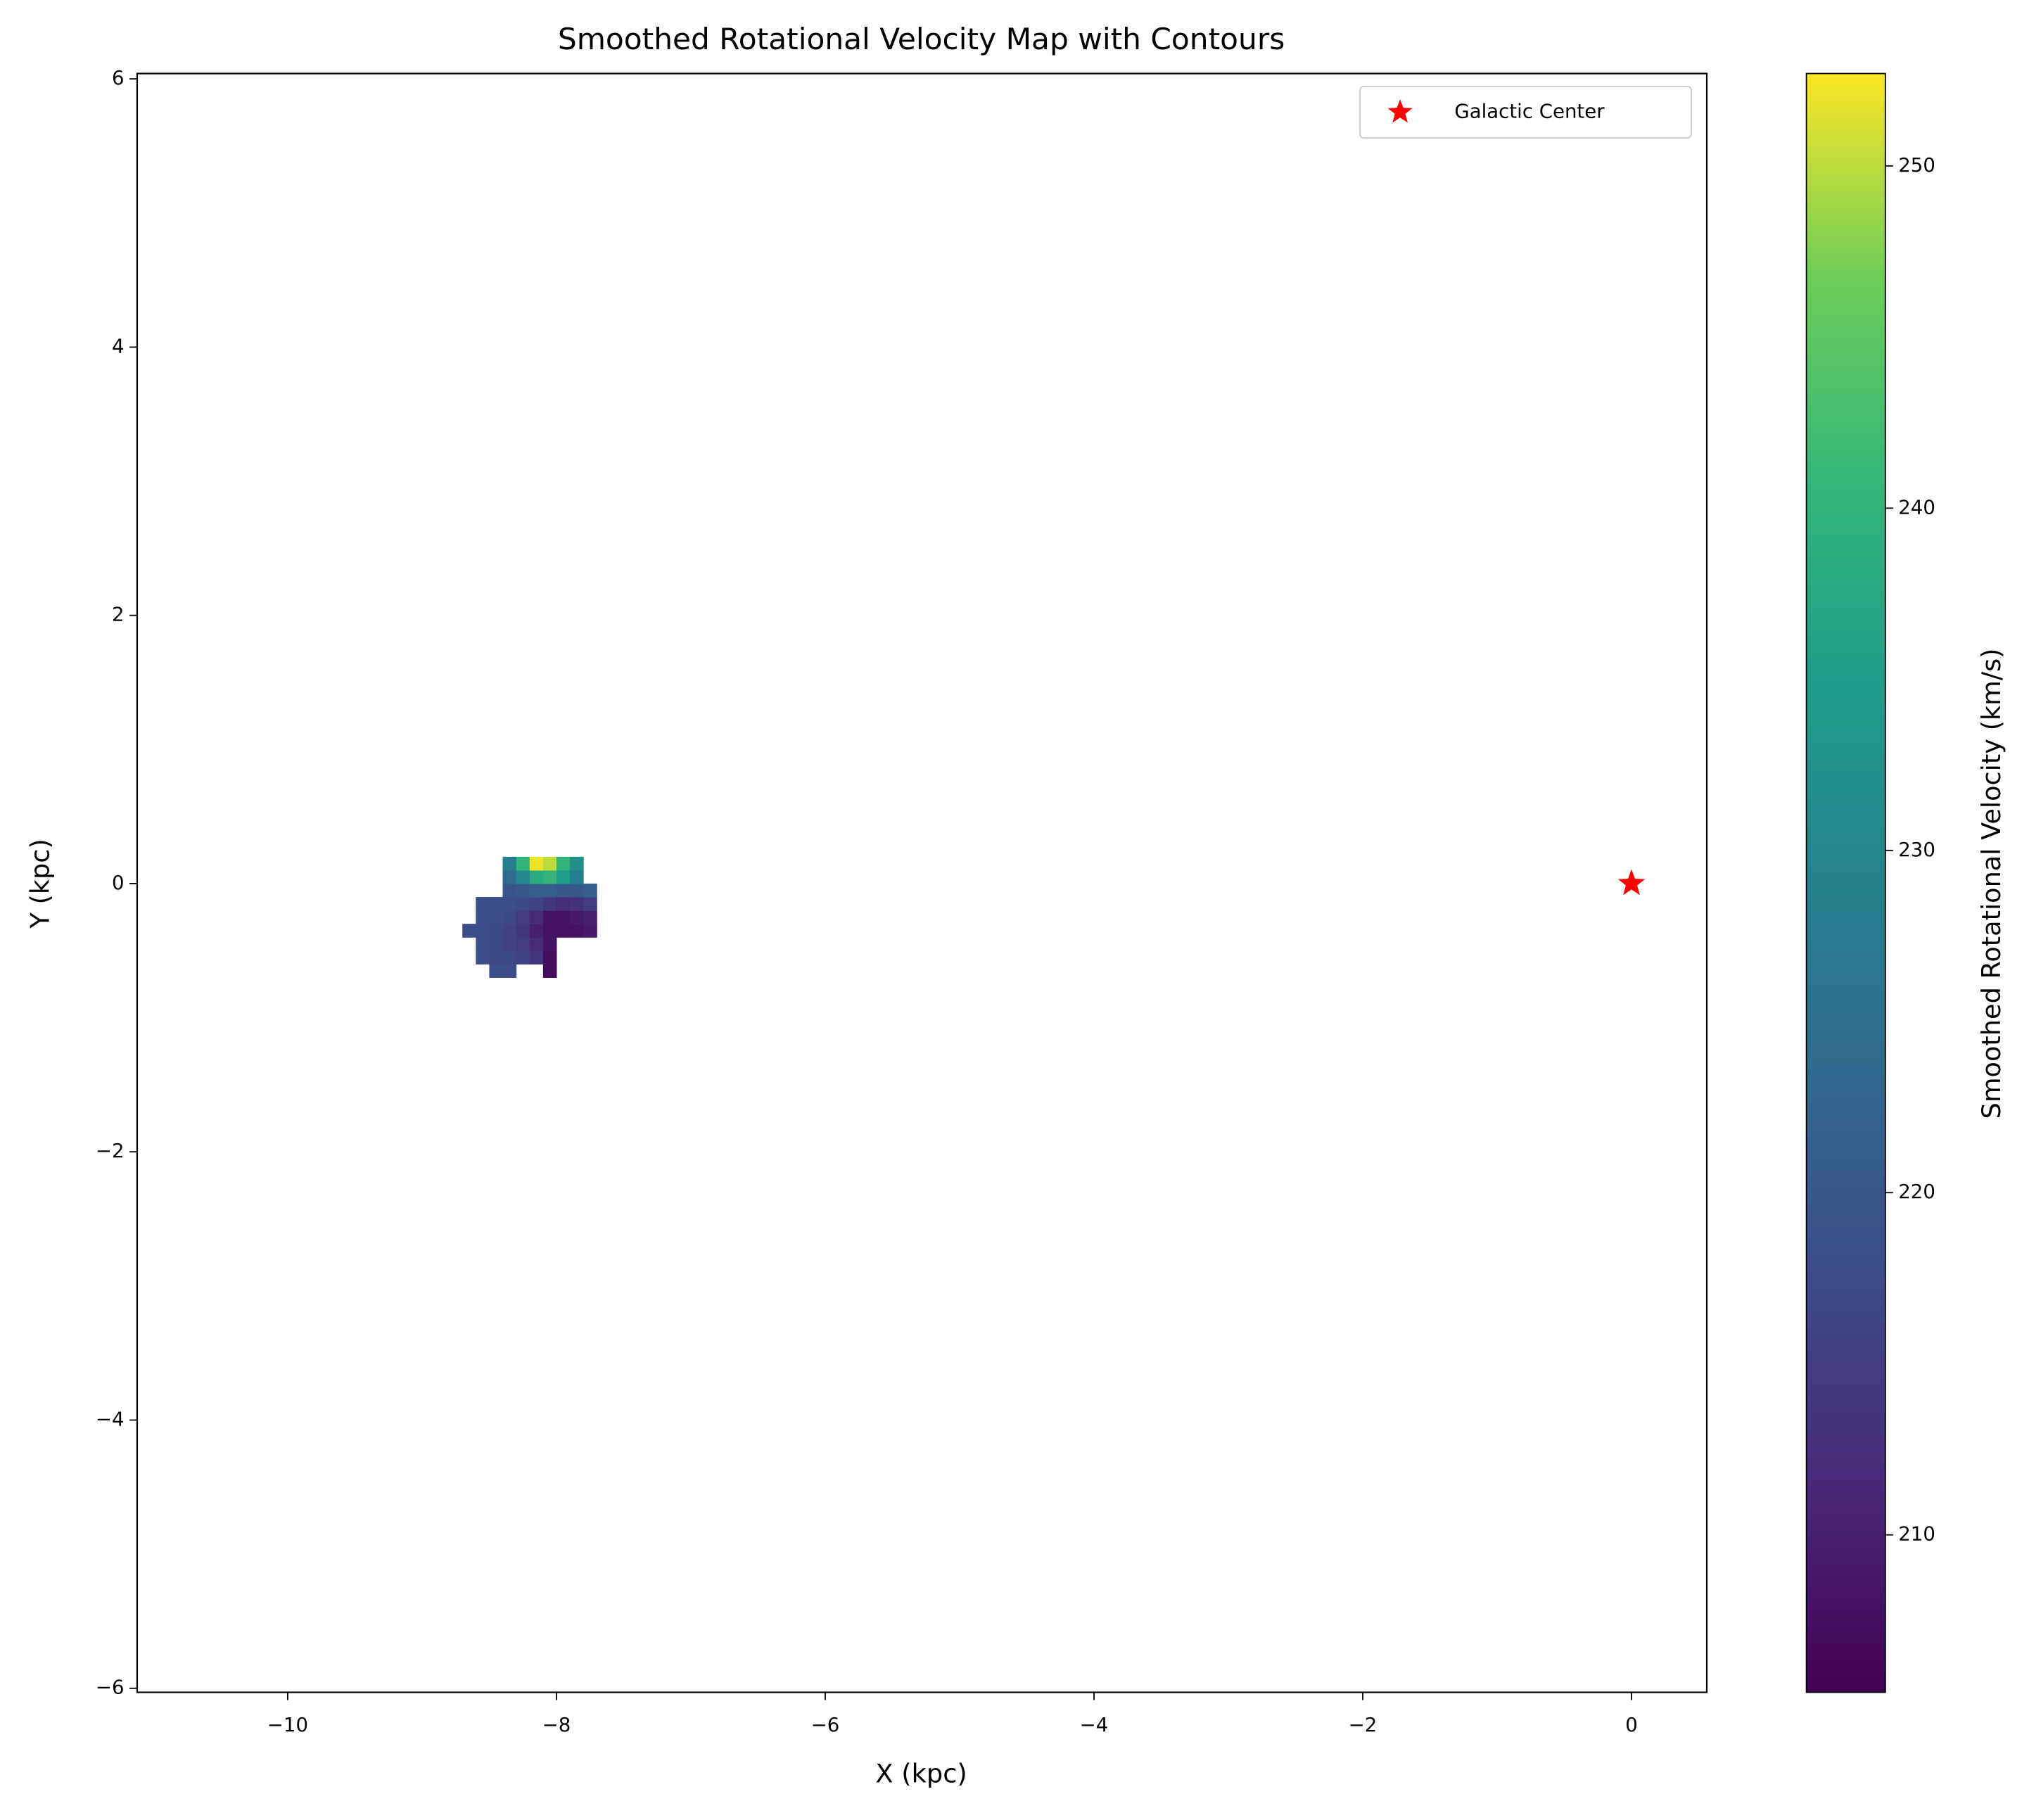  What do you see at coordinates (118, 78) in the screenshot?
I see `y-tick-label: 6` at bounding box center [118, 78].